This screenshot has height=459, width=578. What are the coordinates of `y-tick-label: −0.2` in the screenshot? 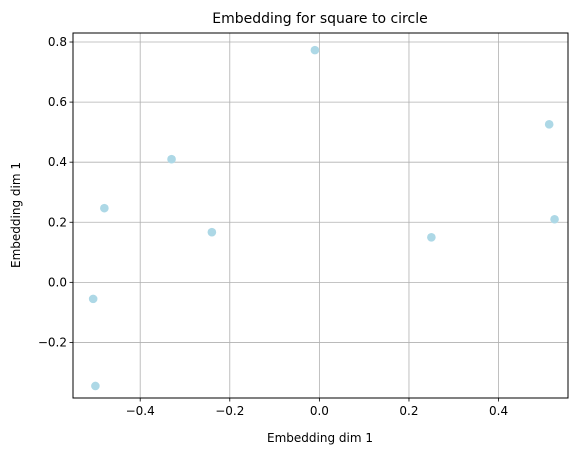 It's located at (52, 342).